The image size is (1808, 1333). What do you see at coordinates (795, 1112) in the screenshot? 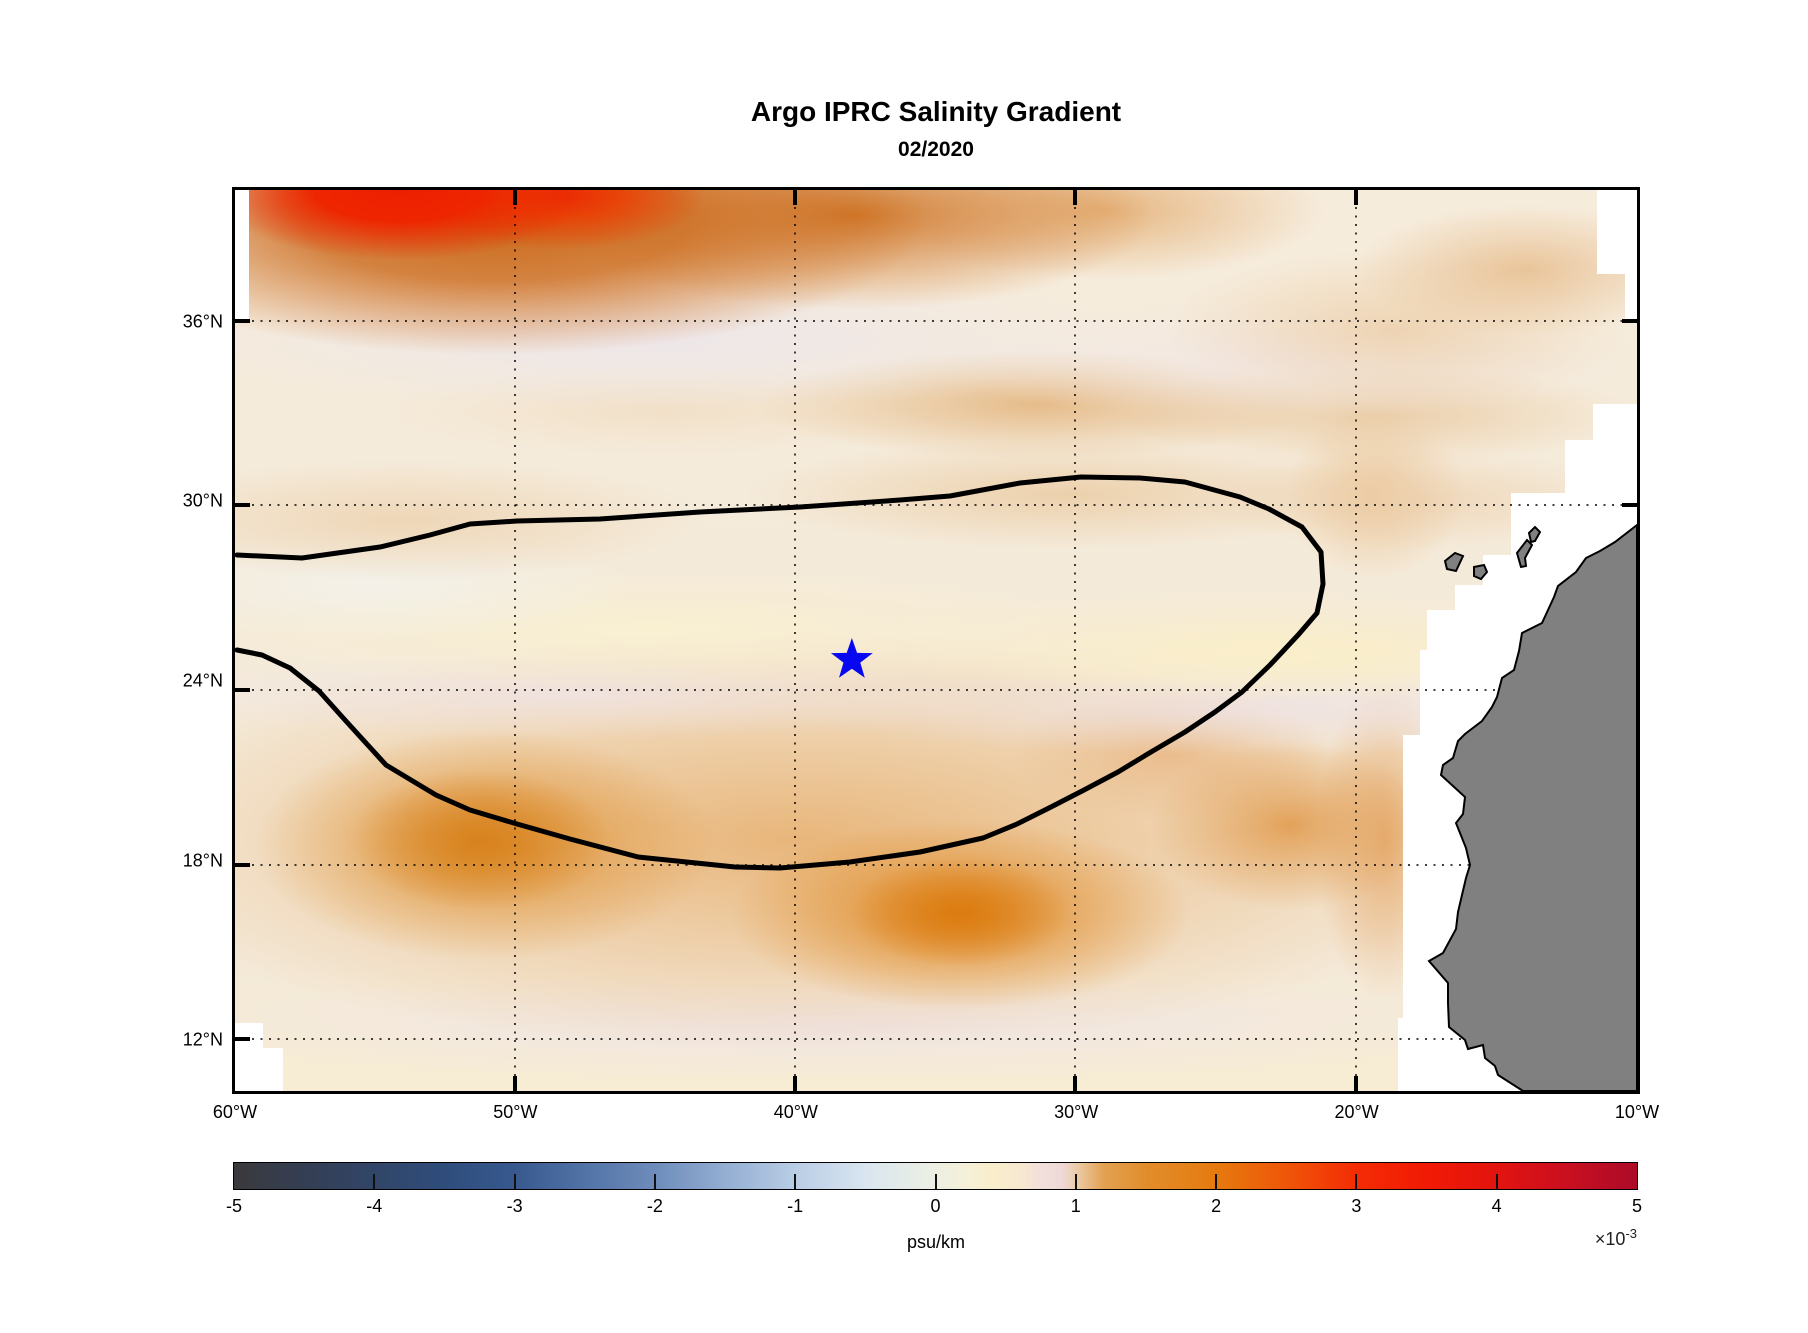
I see `x-tick-label: 40°W` at bounding box center [795, 1112].